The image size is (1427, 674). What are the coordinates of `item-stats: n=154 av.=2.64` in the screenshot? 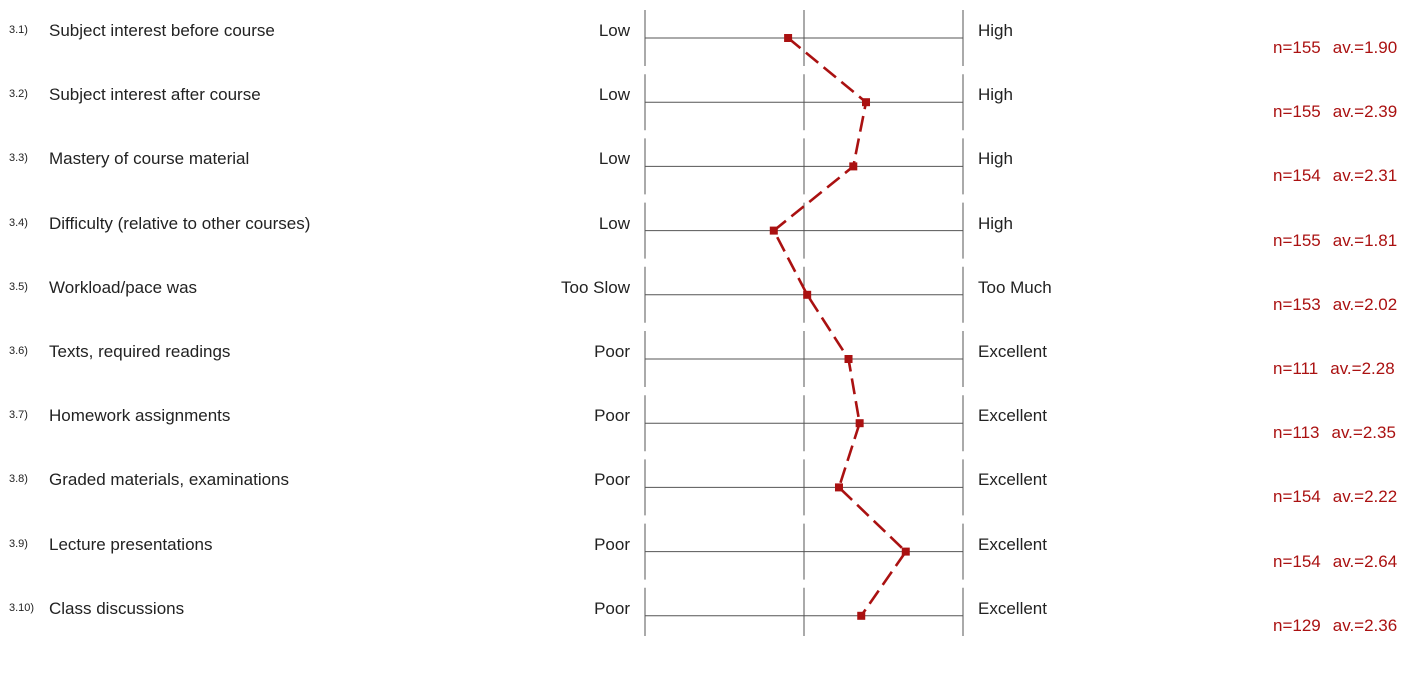 It's located at (1335, 562).